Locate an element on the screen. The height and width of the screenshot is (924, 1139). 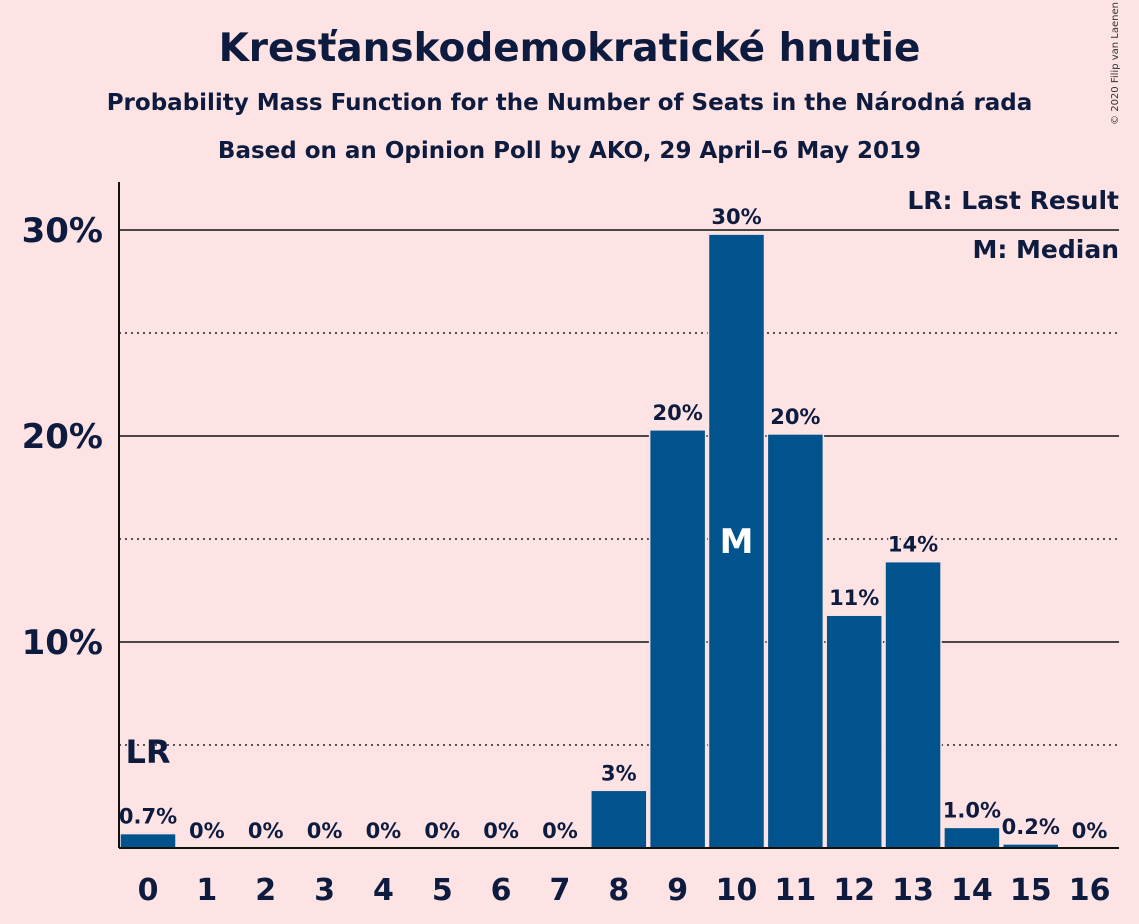
bar-value-label: 30% is located at coordinates (736, 217).